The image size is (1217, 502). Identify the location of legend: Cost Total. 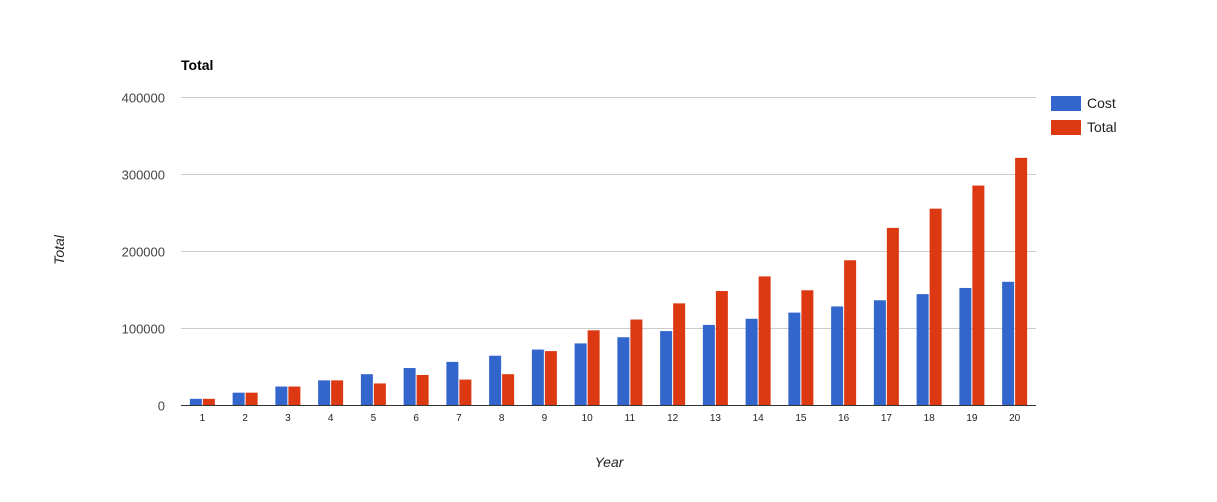
(1084, 115).